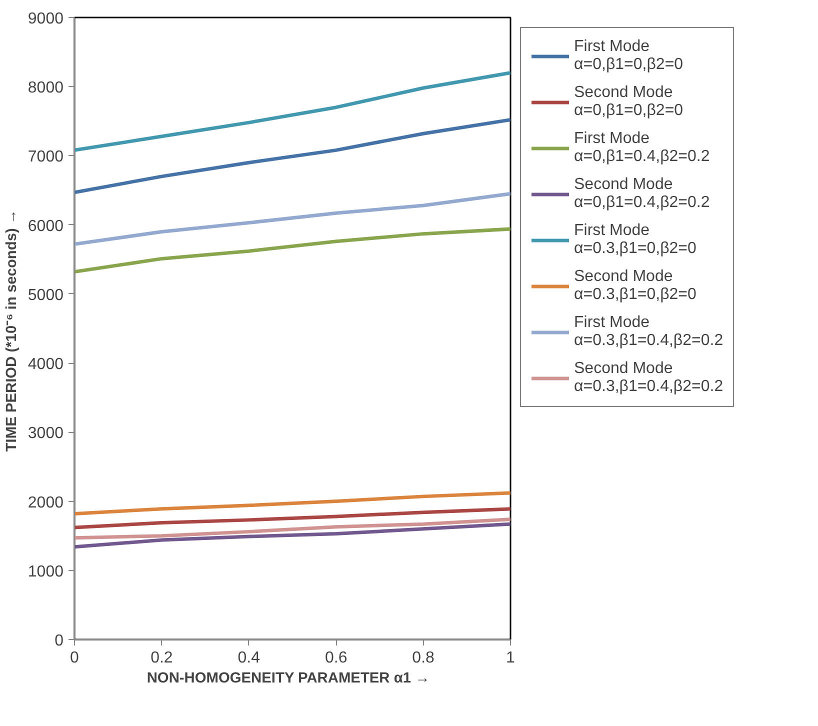 The height and width of the screenshot is (726, 818). I want to click on y-tick-label: 2000, so click(46, 503).